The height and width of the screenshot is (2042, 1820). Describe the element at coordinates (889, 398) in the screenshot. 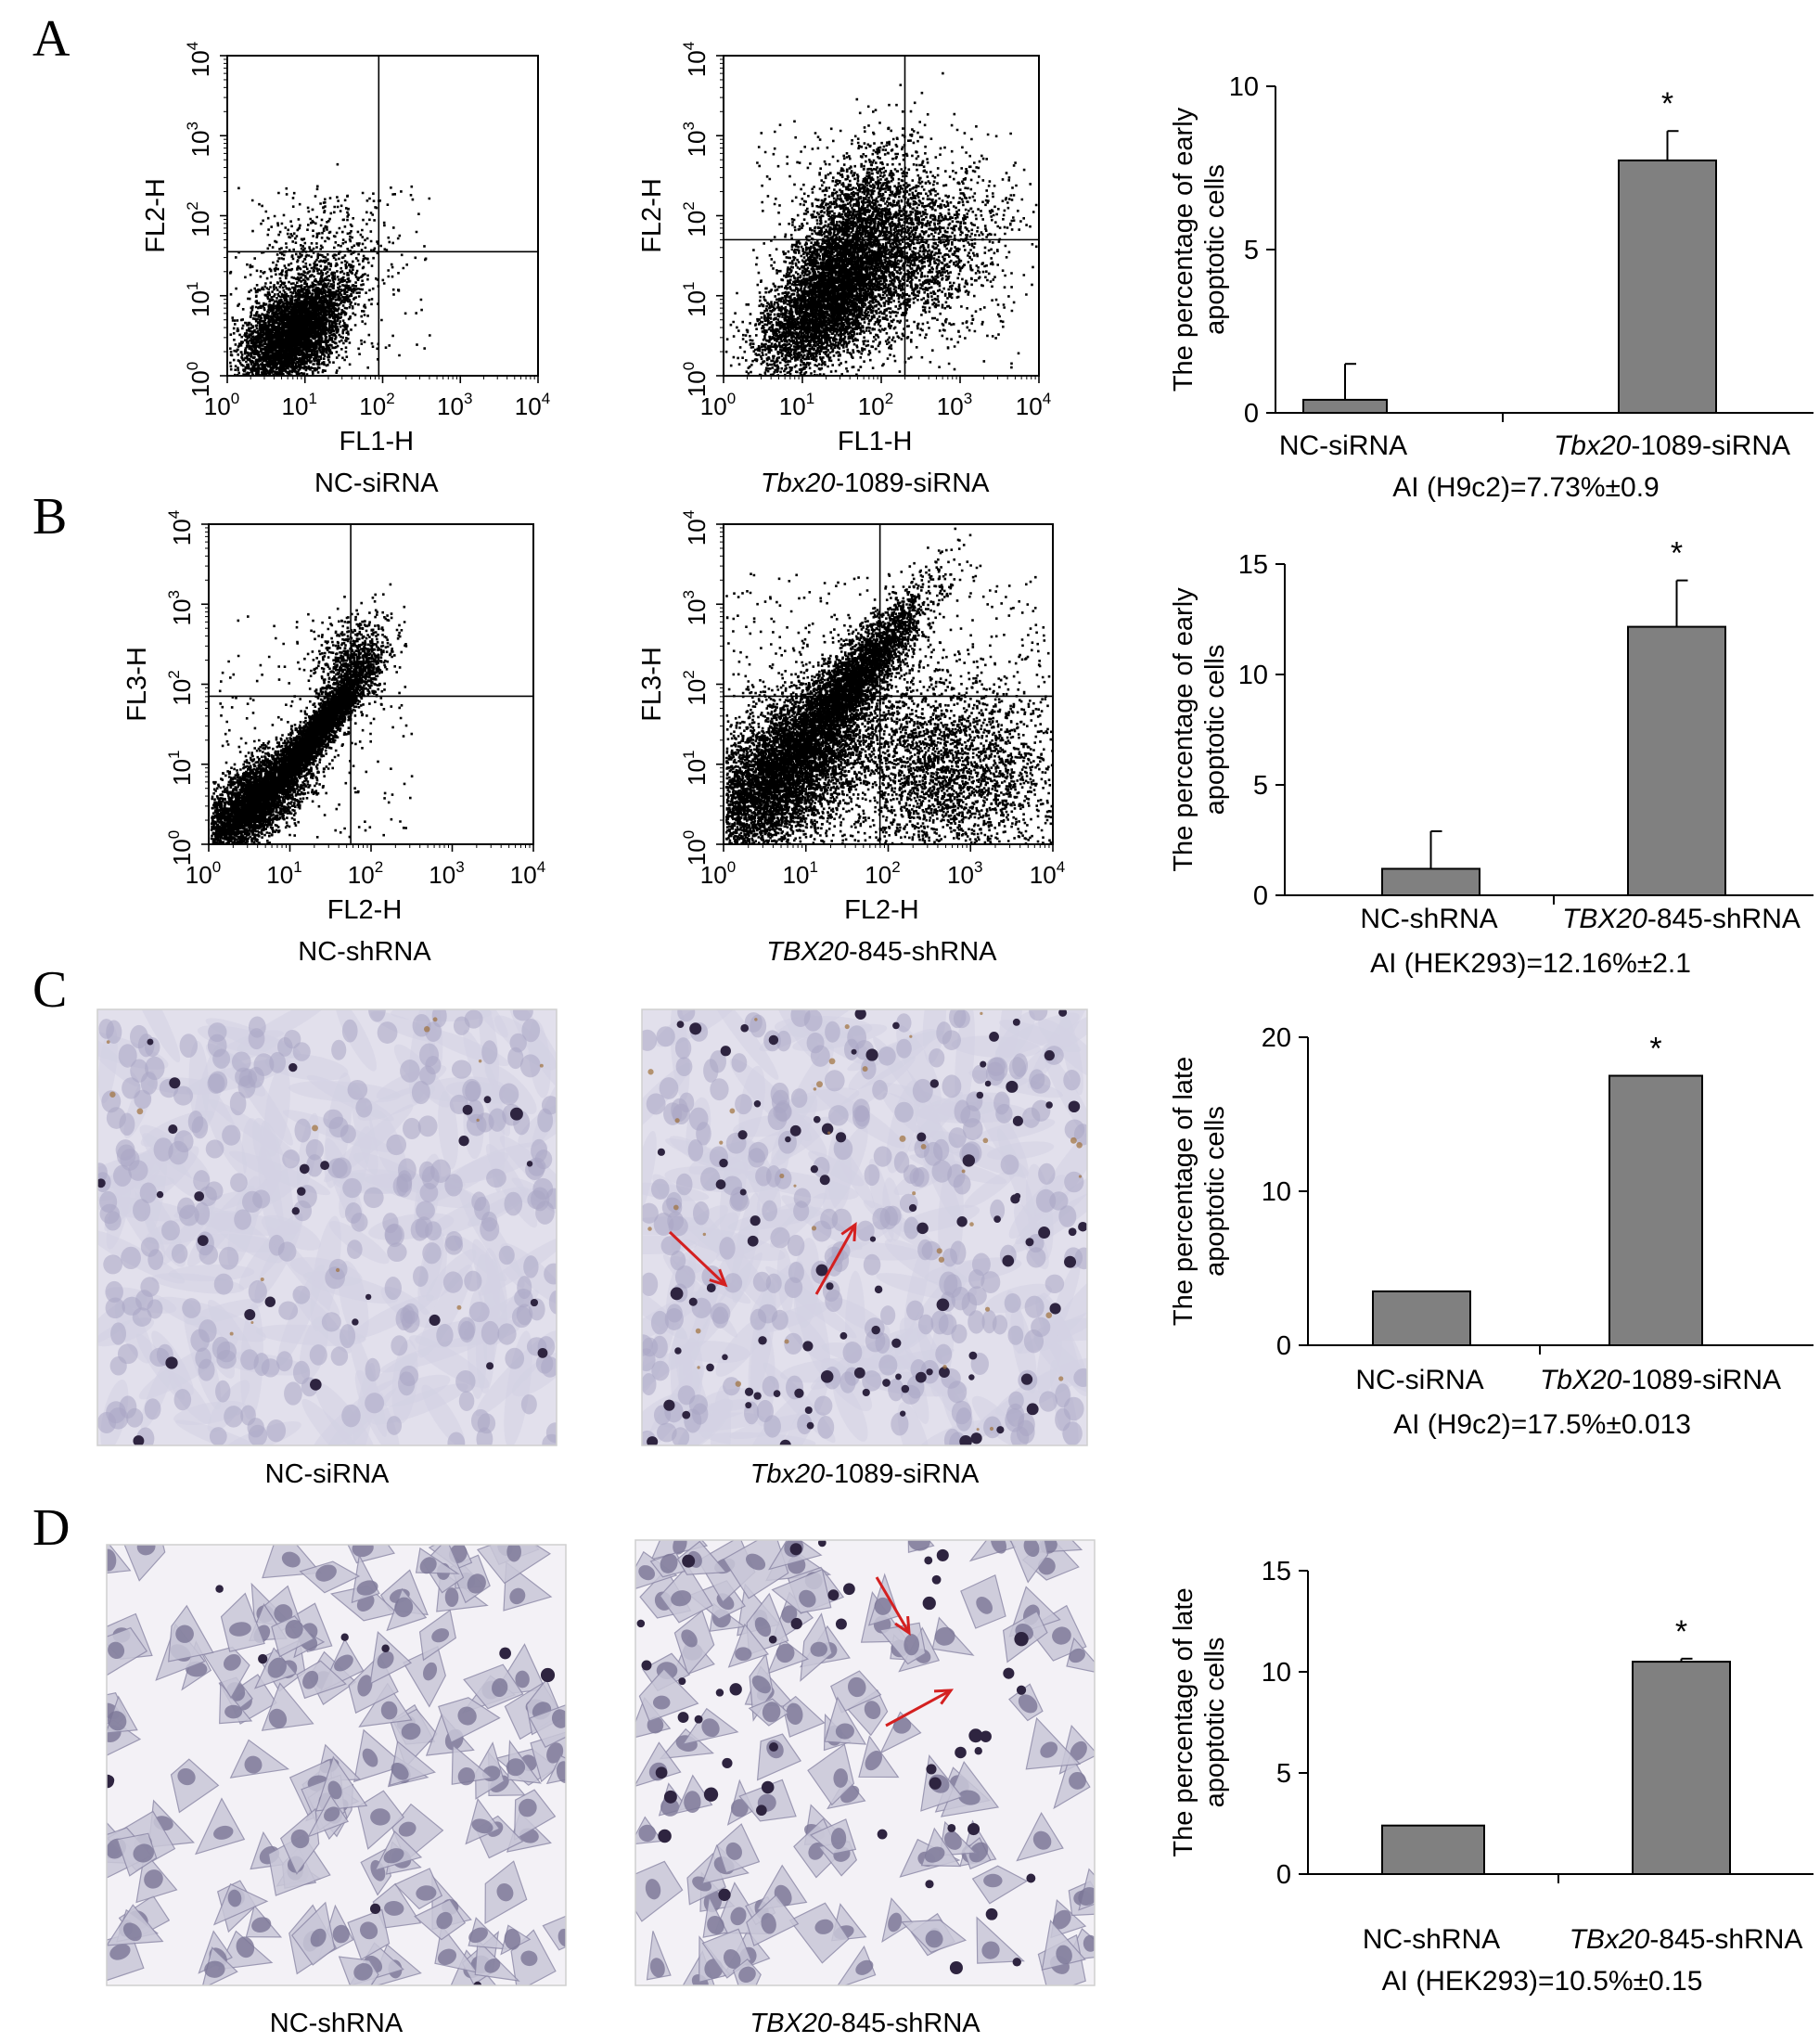

I see `x-tick-exp: 2` at that location.